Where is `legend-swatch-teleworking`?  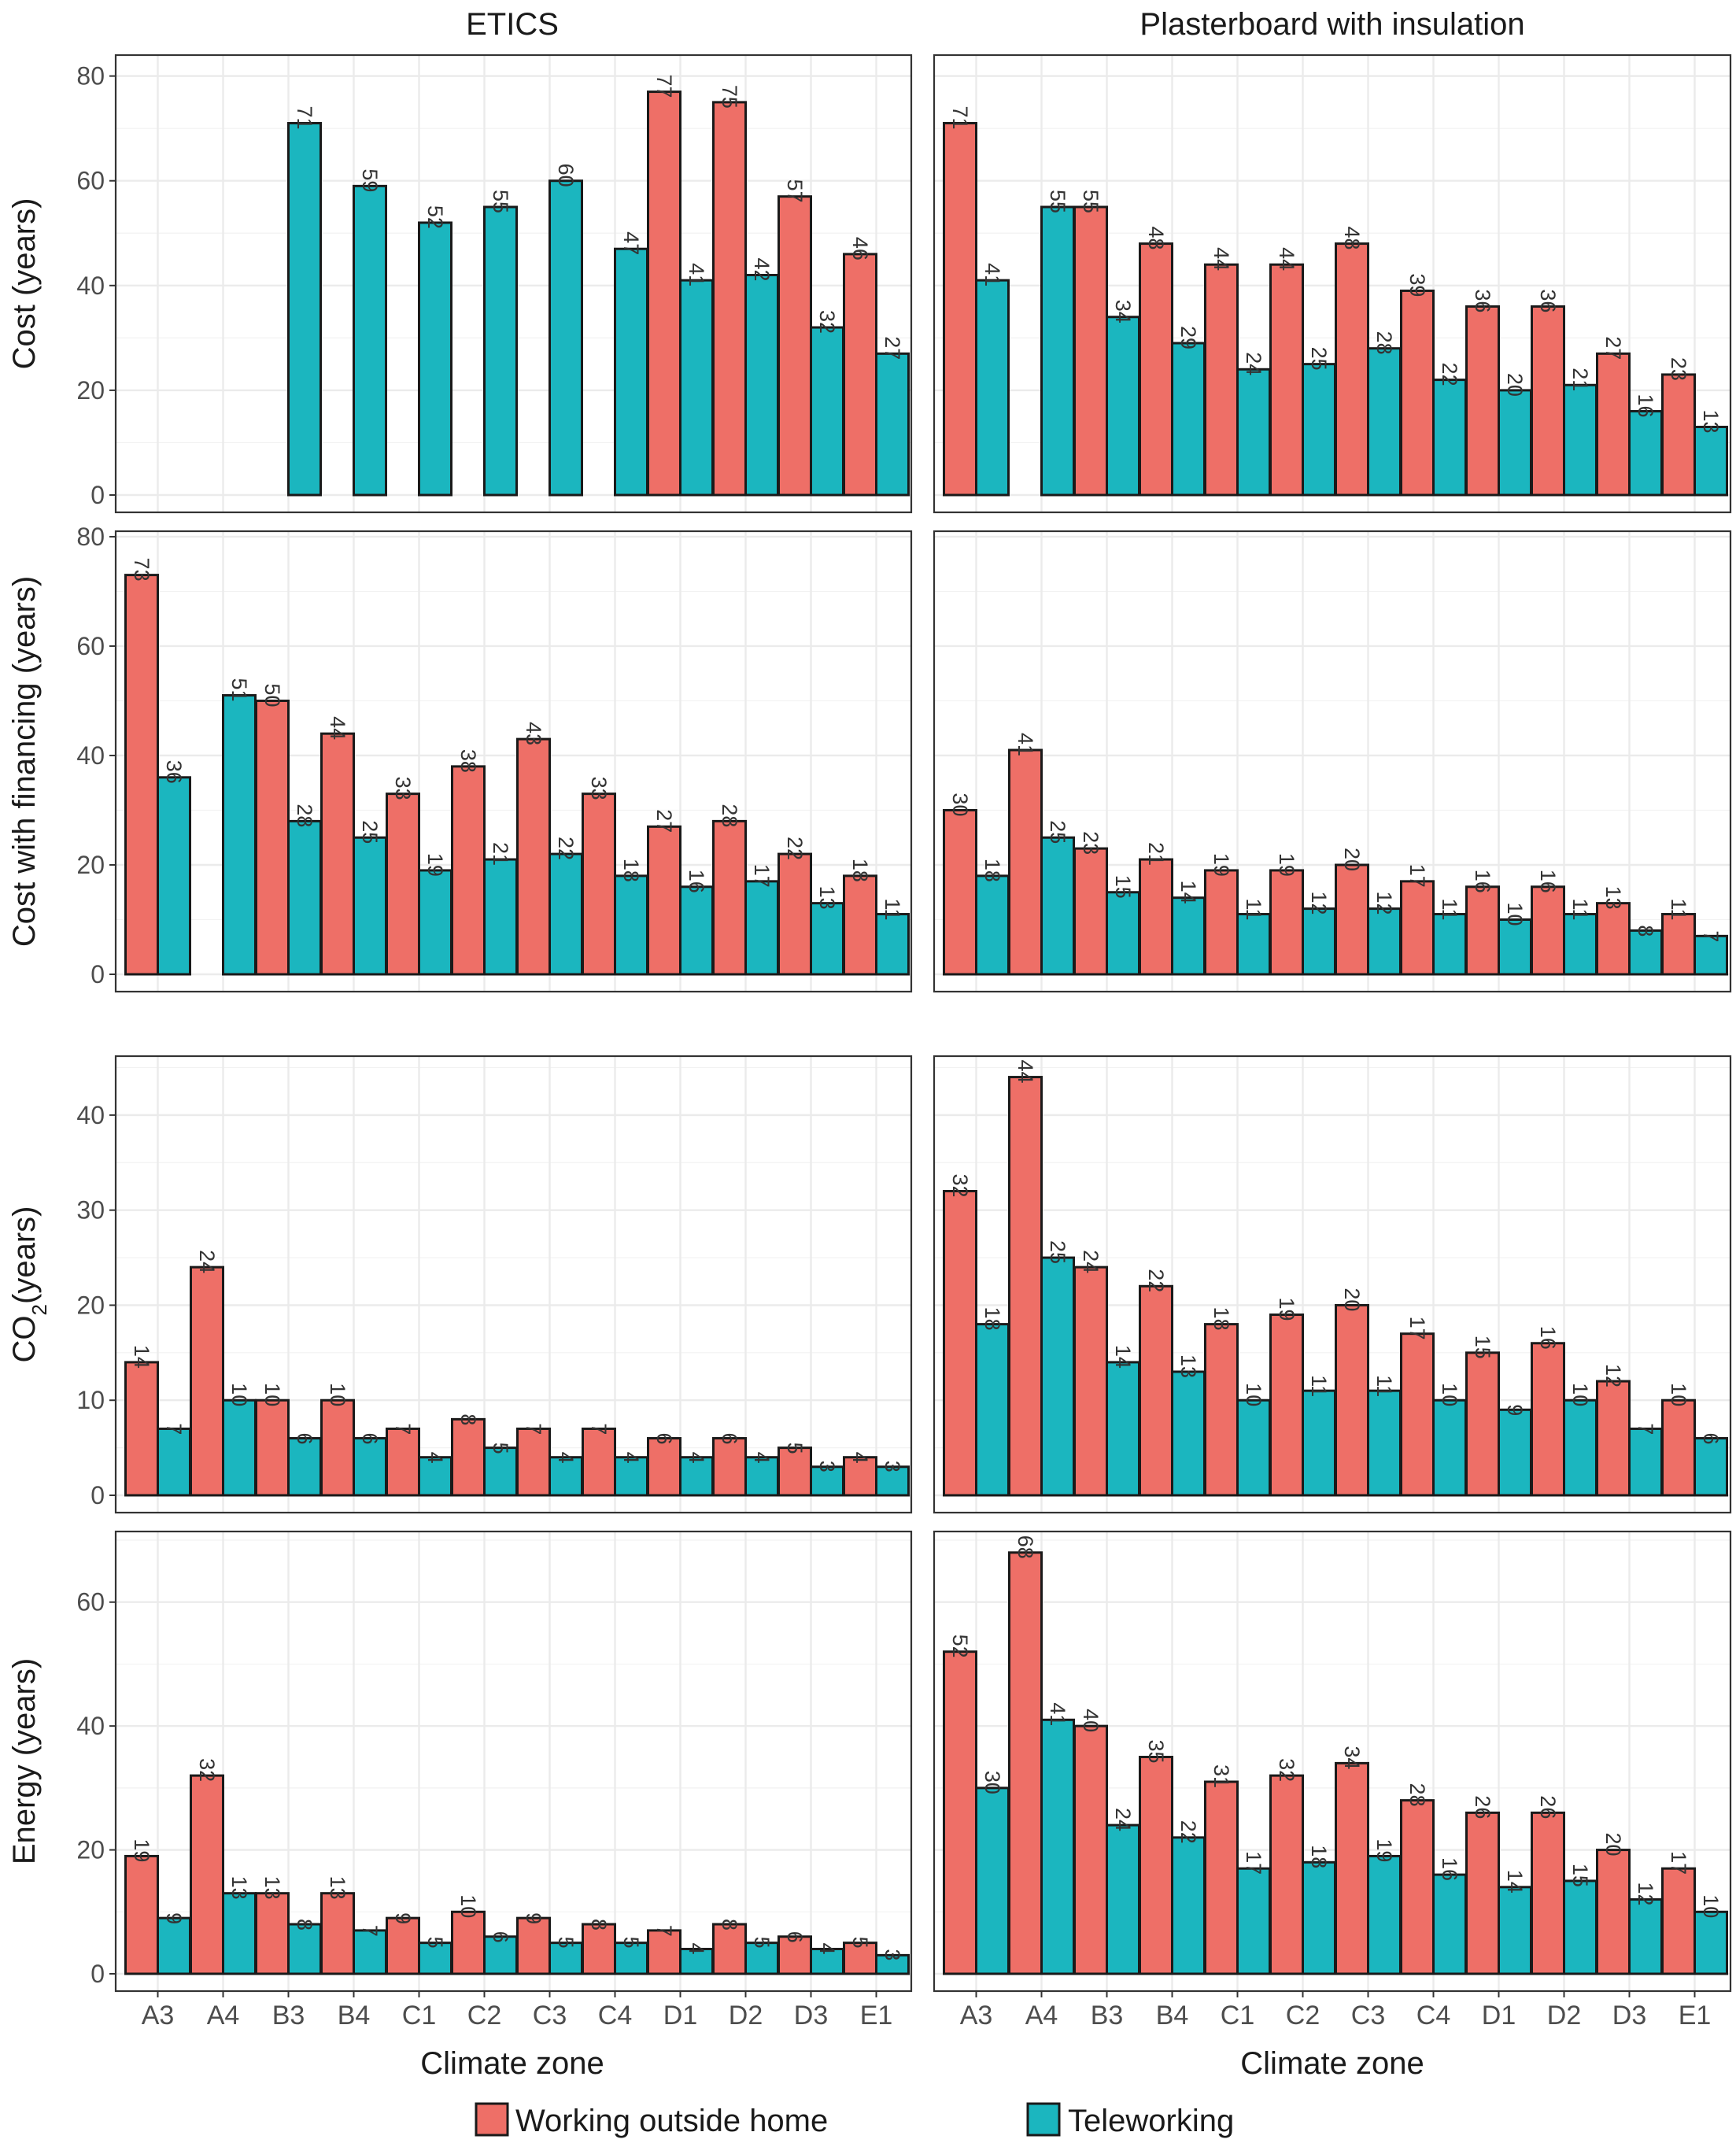
legend-swatch-teleworking is located at coordinates (1043, 2119).